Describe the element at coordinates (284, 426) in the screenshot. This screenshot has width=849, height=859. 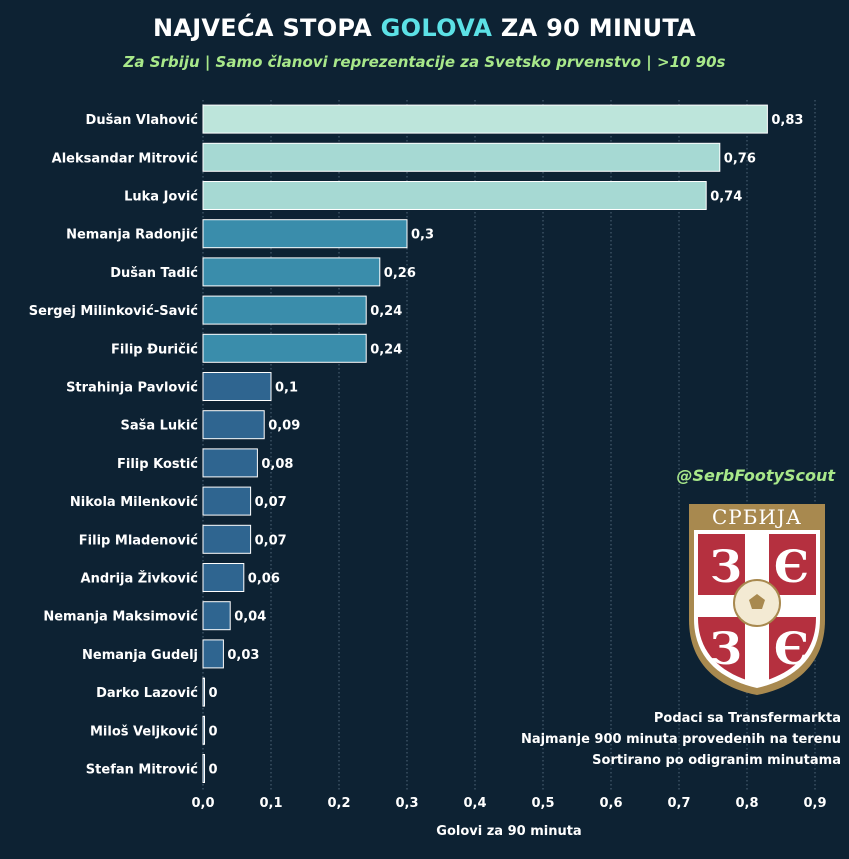
I see `value-label: 0,09` at that location.